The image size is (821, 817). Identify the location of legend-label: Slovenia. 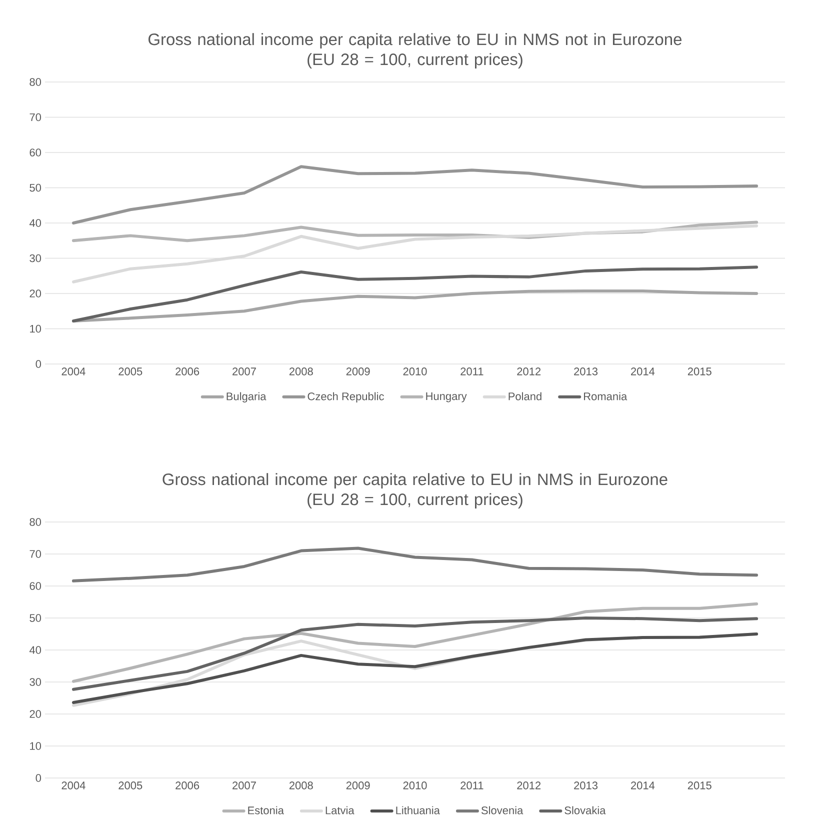
(502, 810).